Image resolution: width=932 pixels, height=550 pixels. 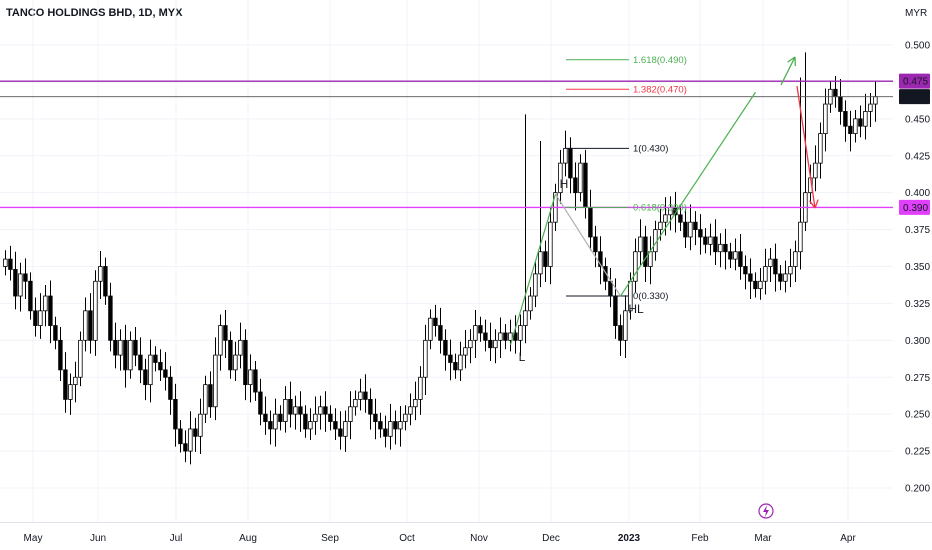 I want to click on level-price-badge, so click(x=914, y=81).